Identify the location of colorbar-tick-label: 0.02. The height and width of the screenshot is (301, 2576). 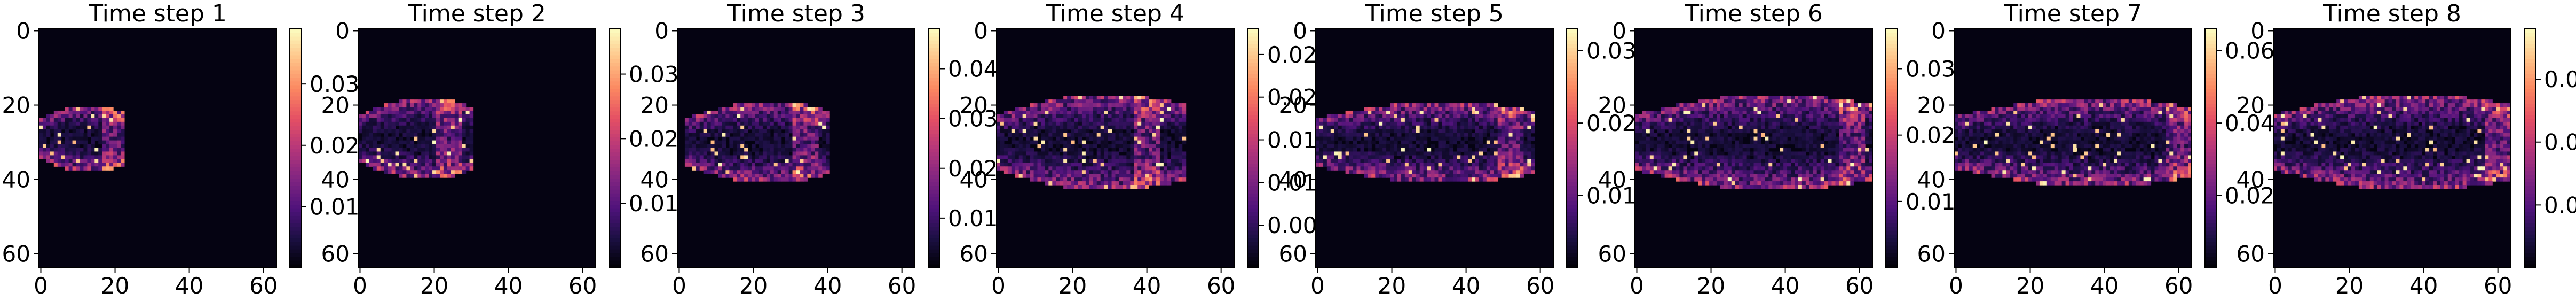
(654, 139).